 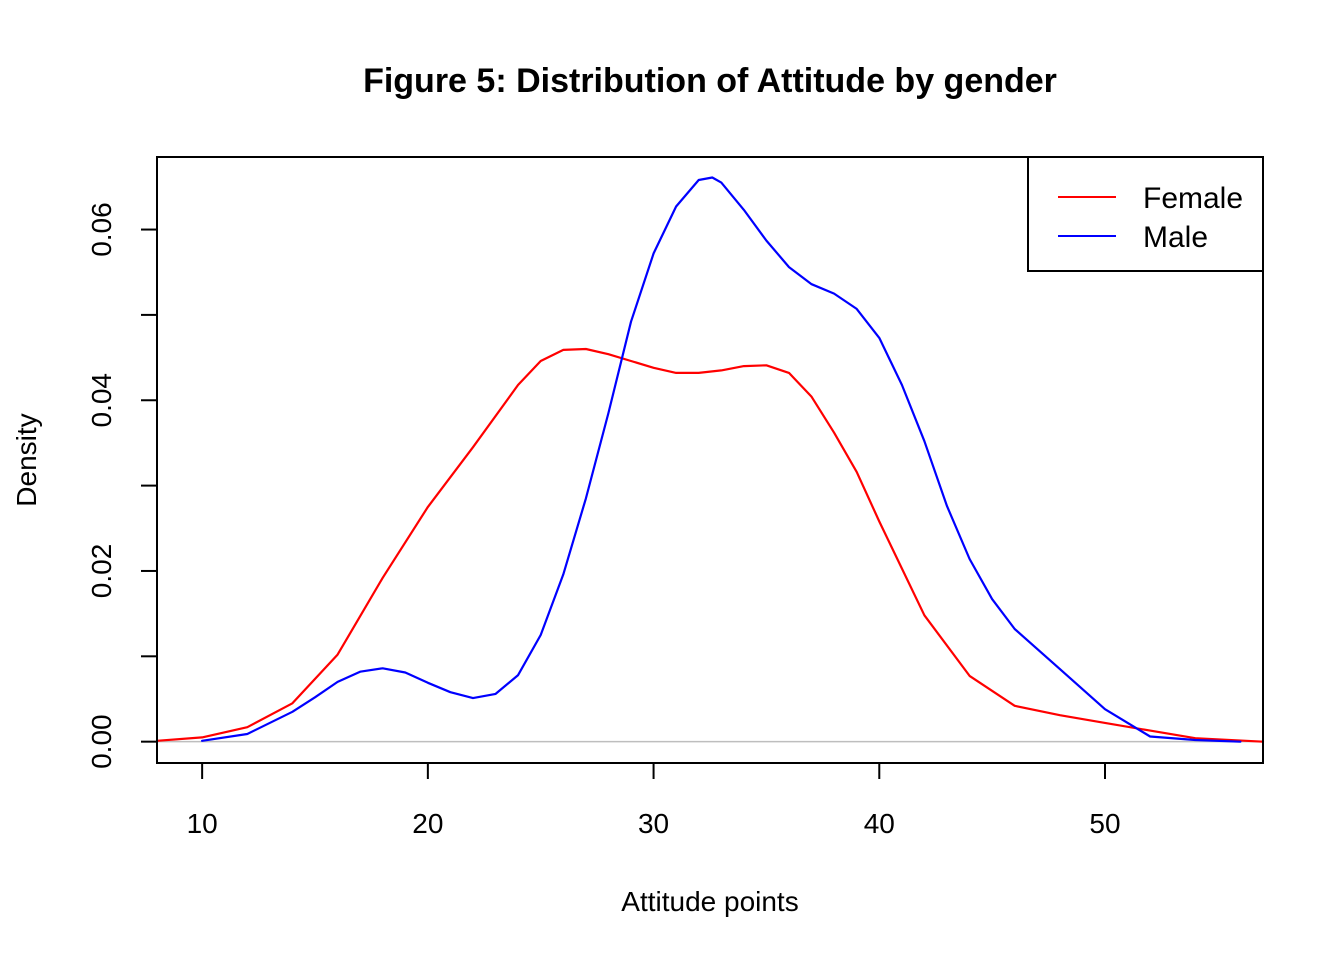 What do you see at coordinates (879, 823) in the screenshot?
I see `x-tick-label: 40` at bounding box center [879, 823].